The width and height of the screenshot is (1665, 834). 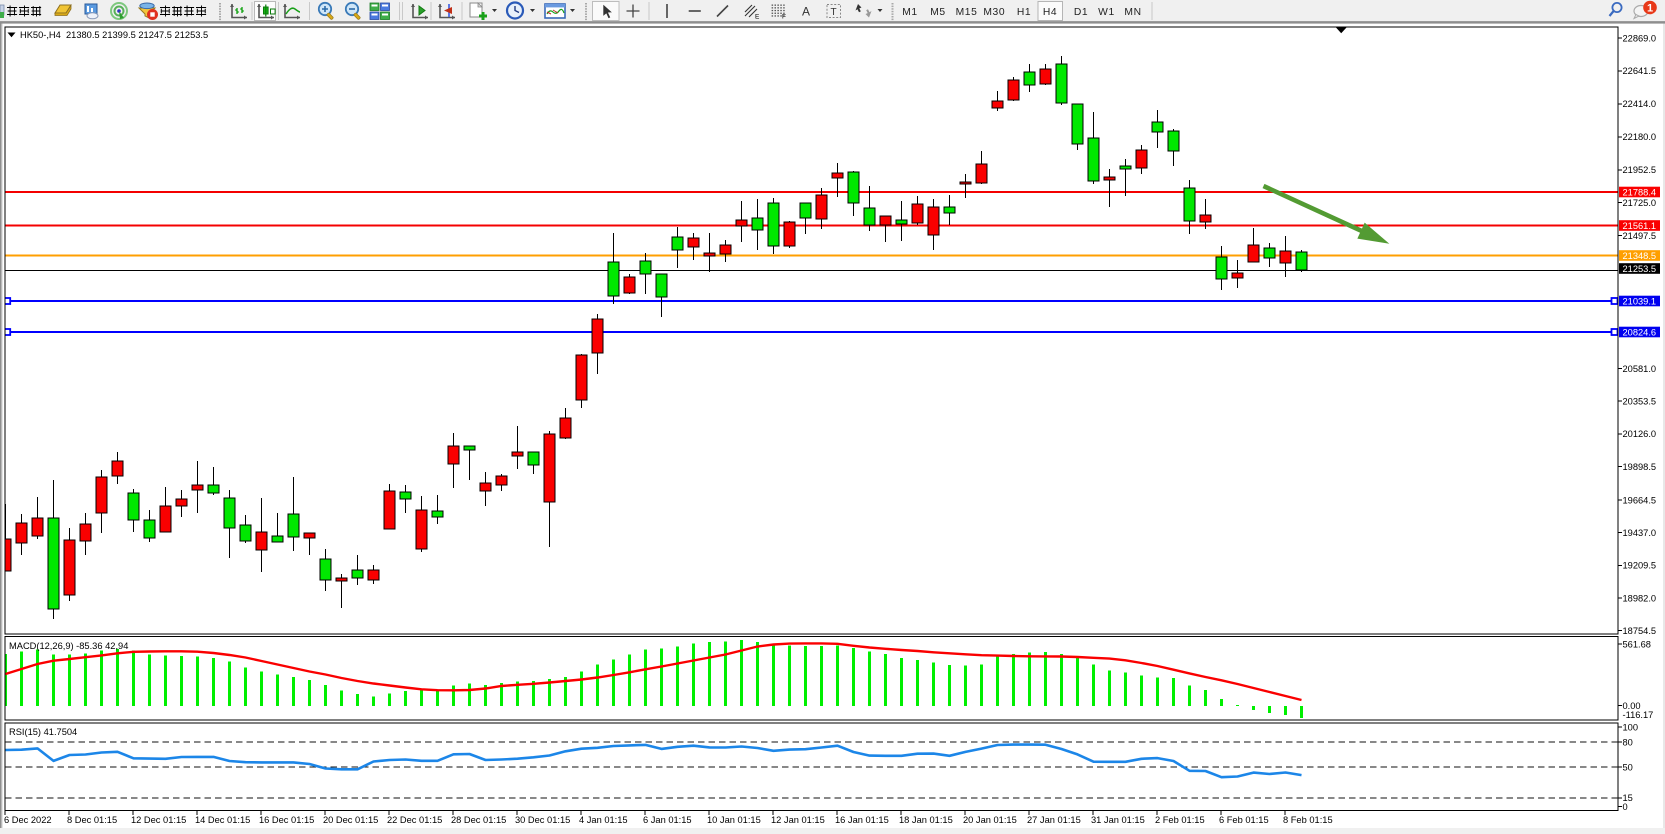 I want to click on svg-text: MN, so click(x=1132, y=12).